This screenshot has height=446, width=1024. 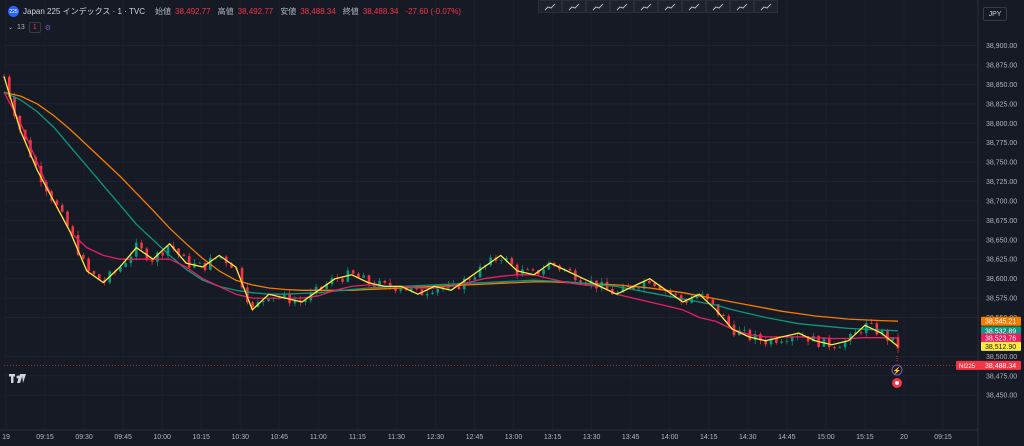 What do you see at coordinates (1000, 366) in the screenshot?
I see `last-price-value: 38,488.34` at bounding box center [1000, 366].